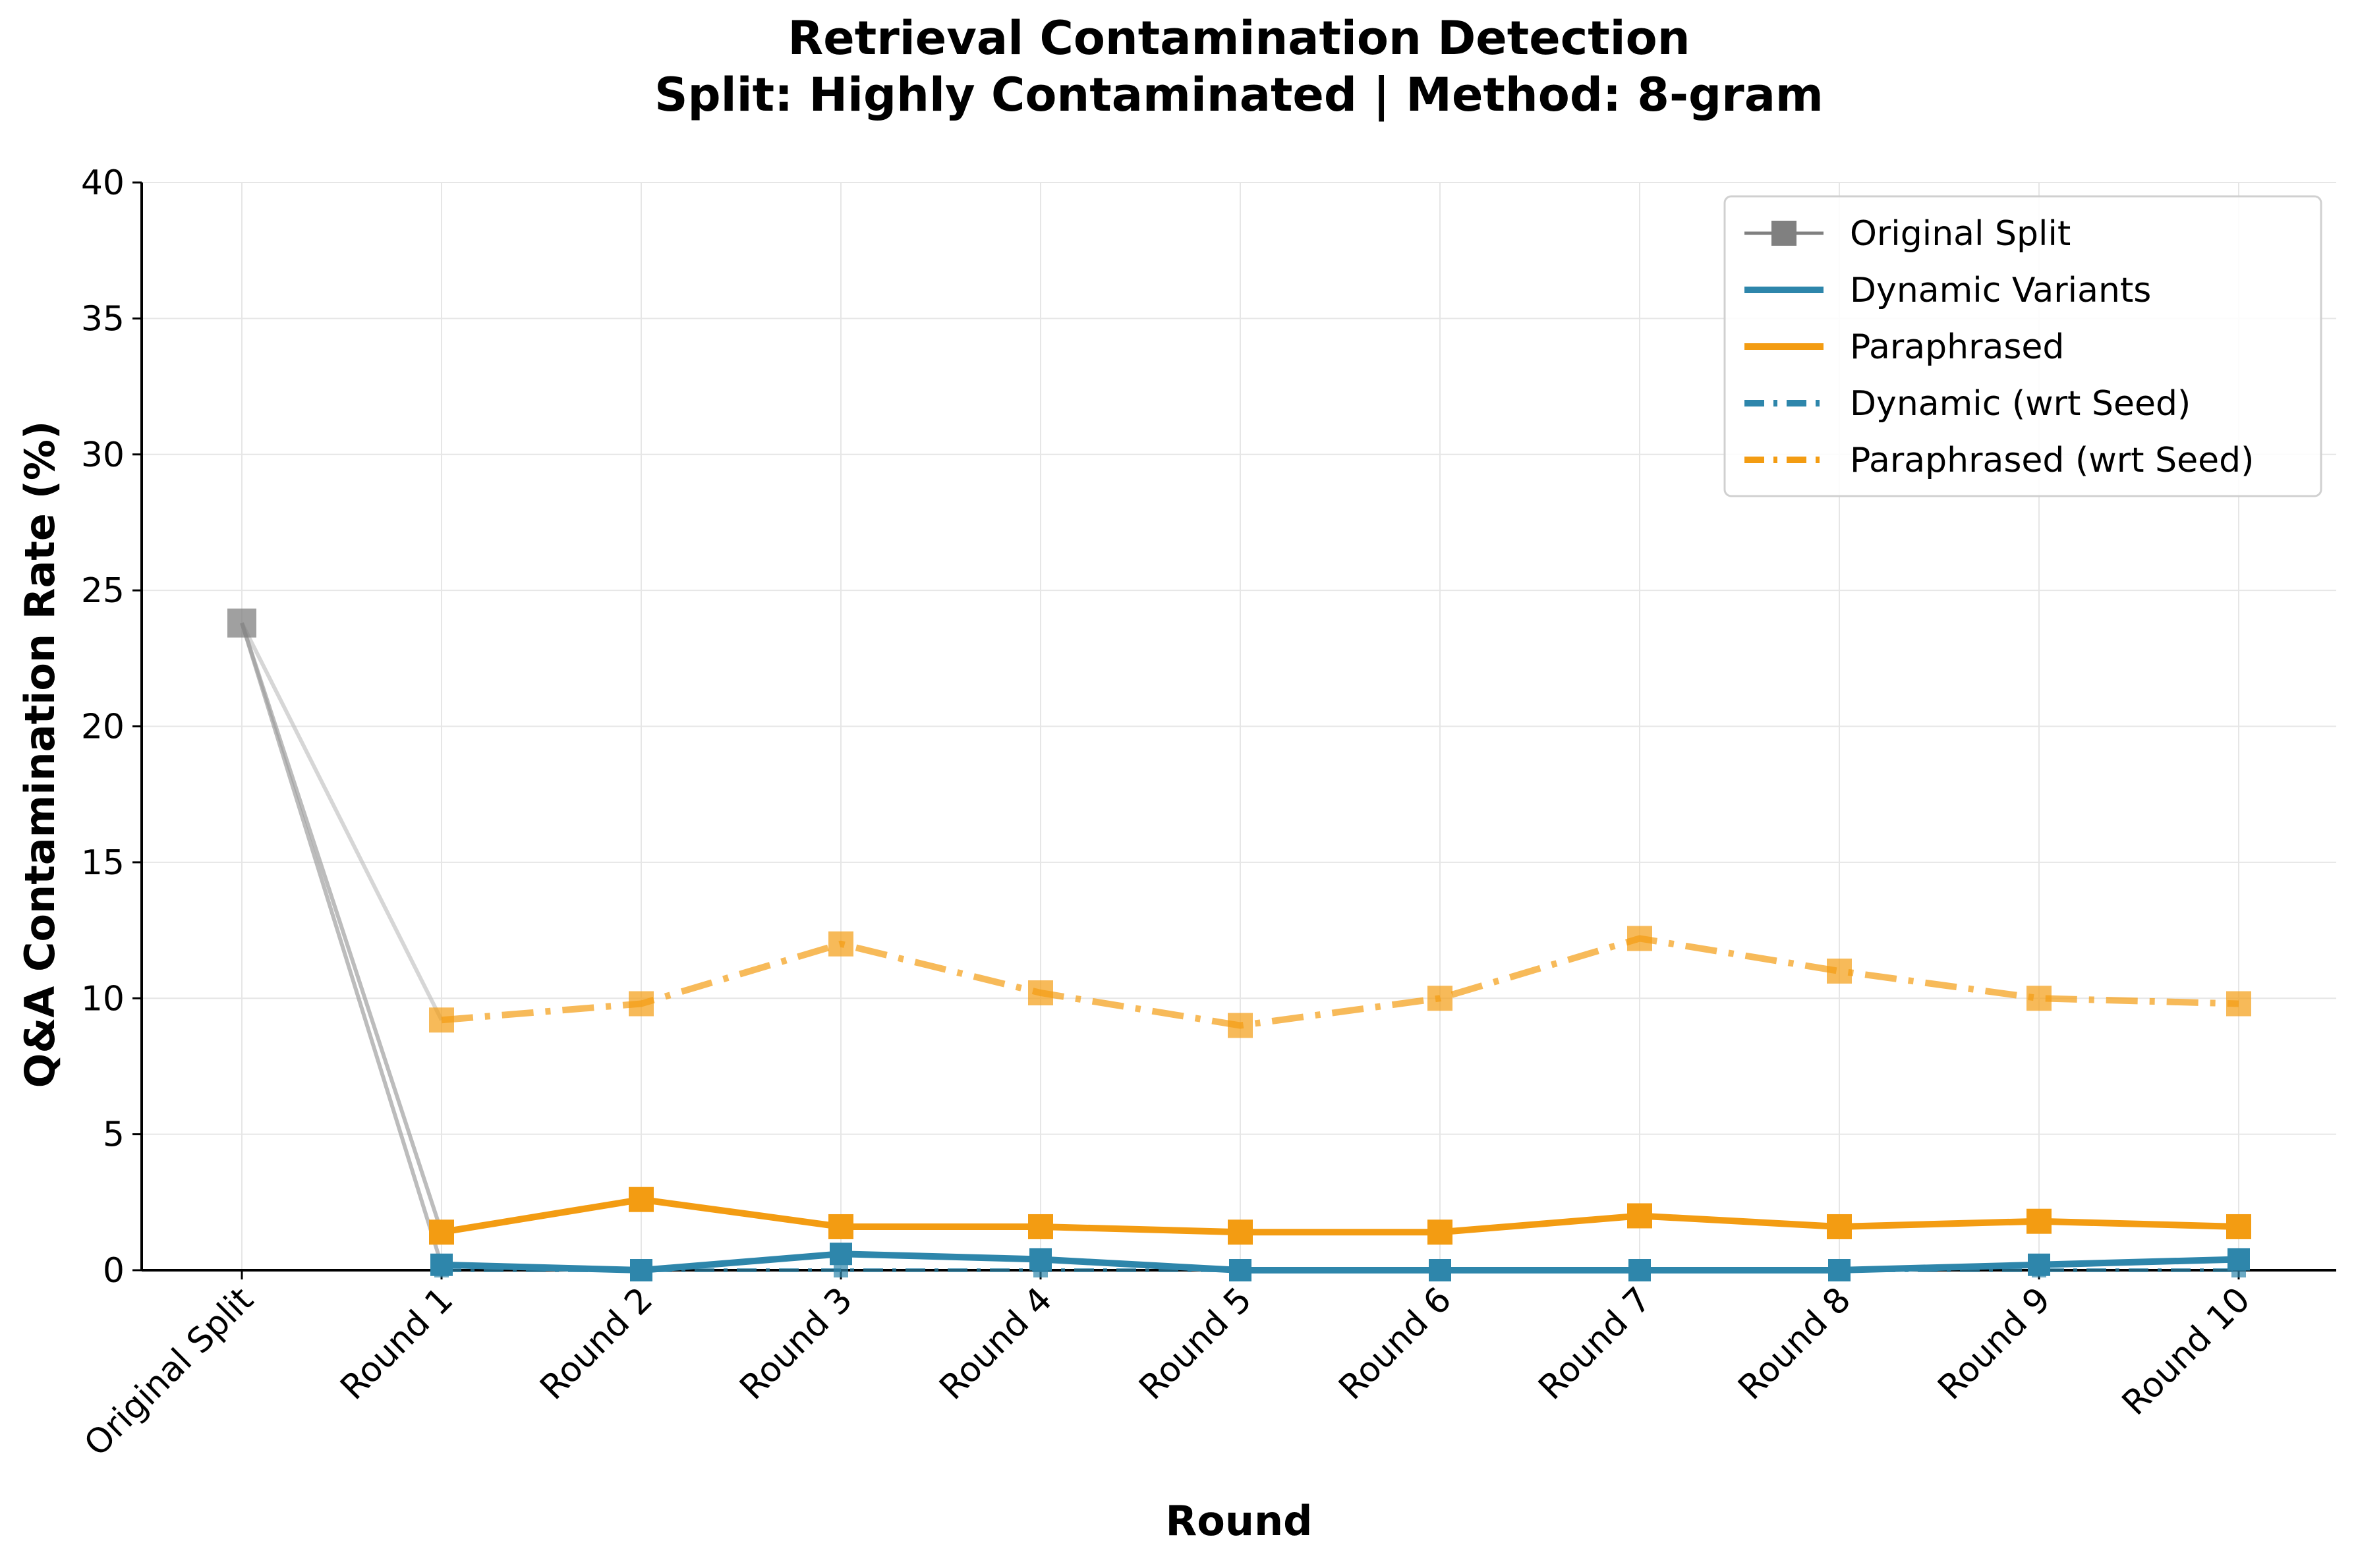 The height and width of the screenshot is (1568, 2356). Describe the element at coordinates (596, 1344) in the screenshot. I see `x-tick-label: Round 2` at that location.